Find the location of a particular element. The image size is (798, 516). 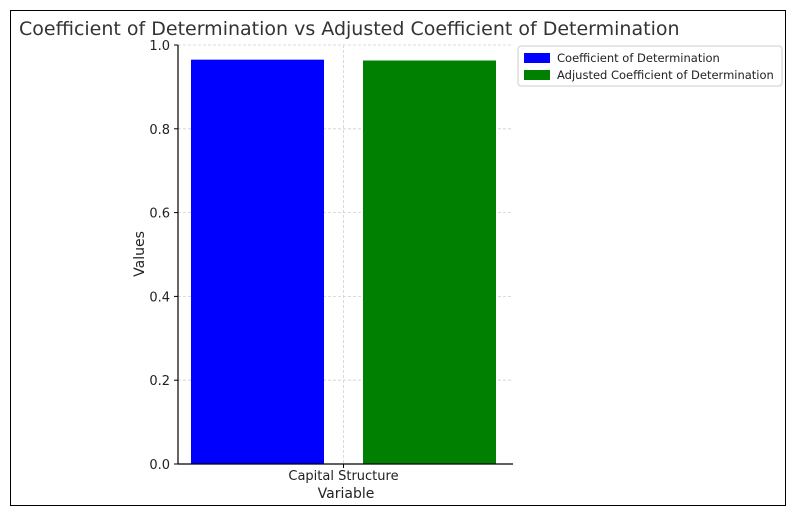

x-axis-label: Variable is located at coordinates (346, 494).